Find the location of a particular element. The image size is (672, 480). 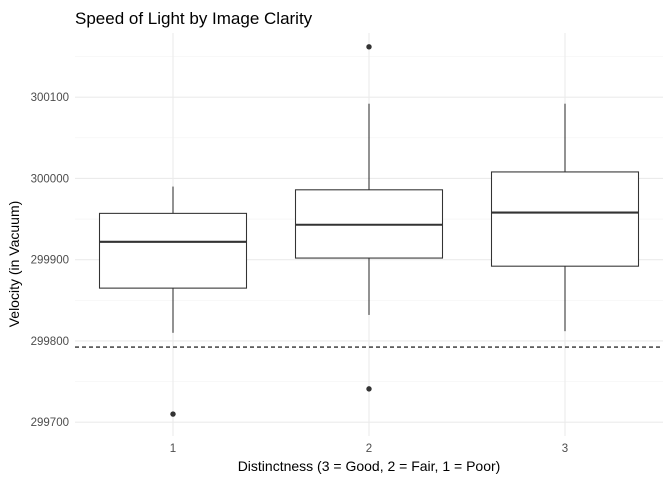

y-tick-label: 299900 is located at coordinates (50, 261).